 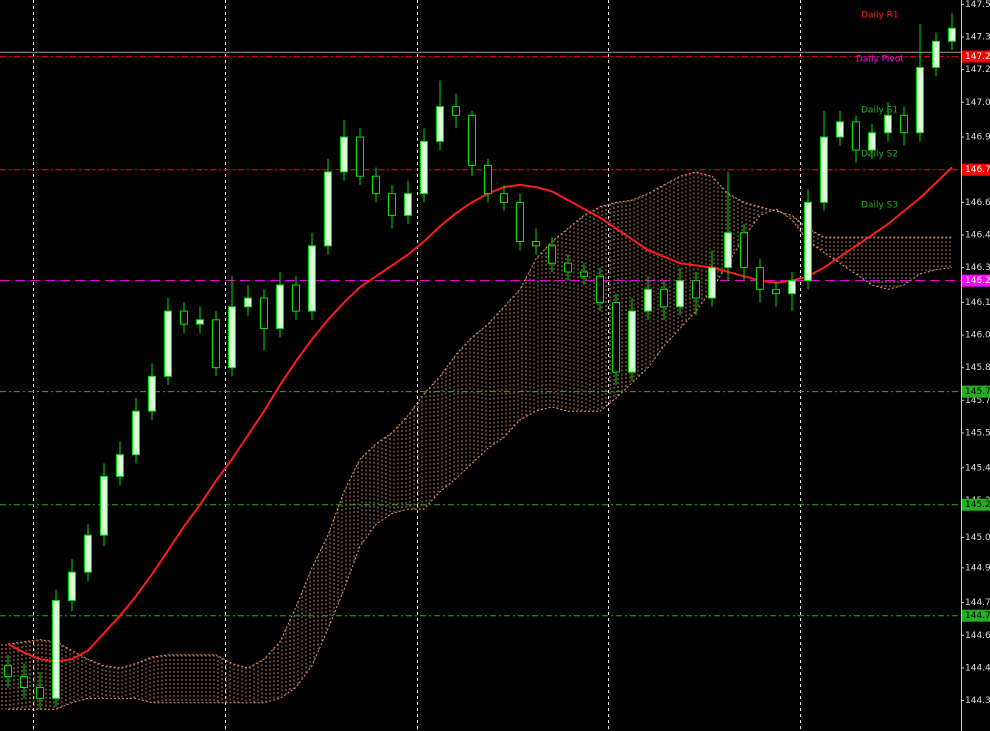 What do you see at coordinates (977, 668) in the screenshot?
I see `y-tick-label: 144.4` at bounding box center [977, 668].